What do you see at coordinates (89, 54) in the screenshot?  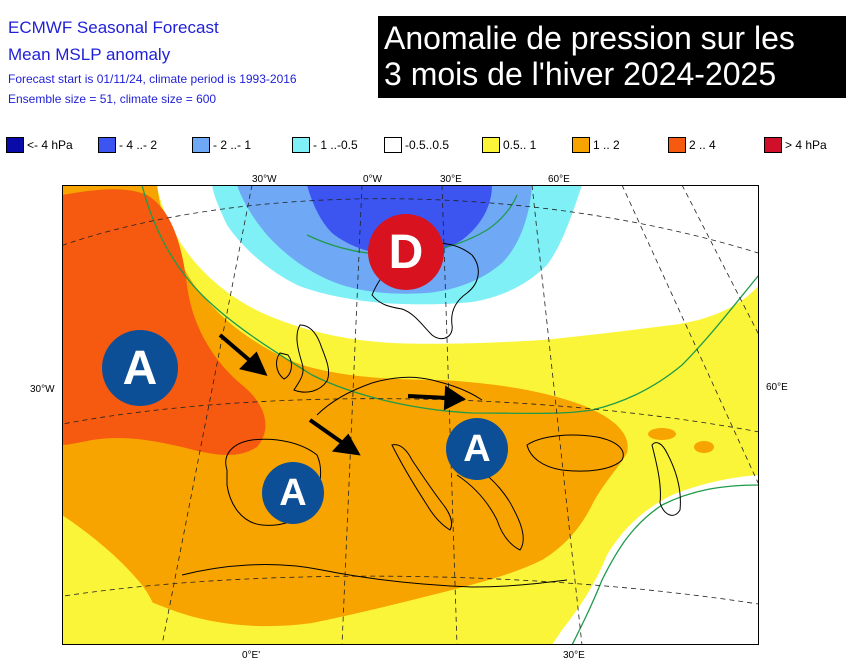 I see `header-subtitle: Mean MSLP anomaly` at bounding box center [89, 54].